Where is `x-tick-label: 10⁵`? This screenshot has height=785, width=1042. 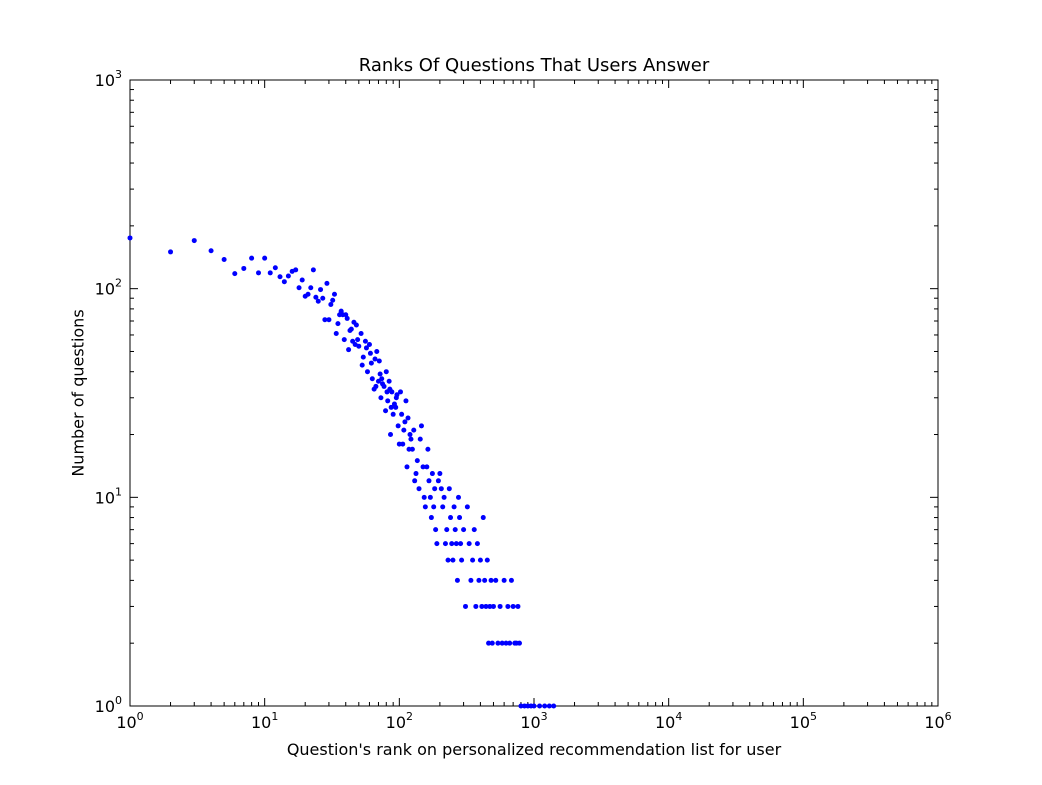
x-tick-label: 10⁵ is located at coordinates (803, 721).